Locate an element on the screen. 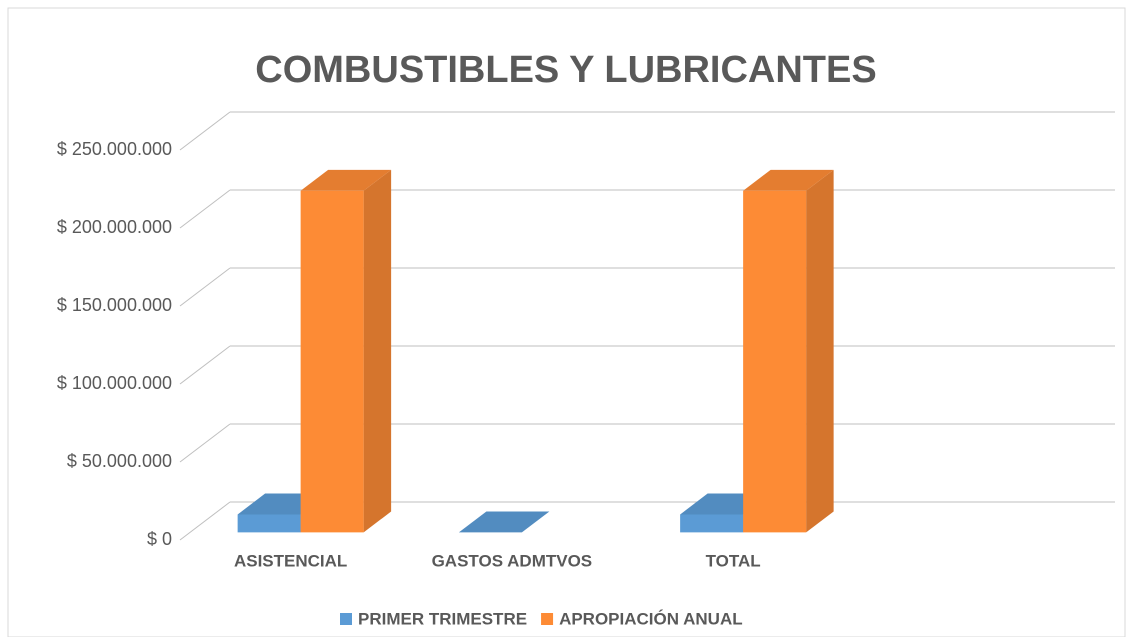 The height and width of the screenshot is (637, 1133). chart-title: COMBUSTIBLES Y LUBRICANTES is located at coordinates (565, 70).